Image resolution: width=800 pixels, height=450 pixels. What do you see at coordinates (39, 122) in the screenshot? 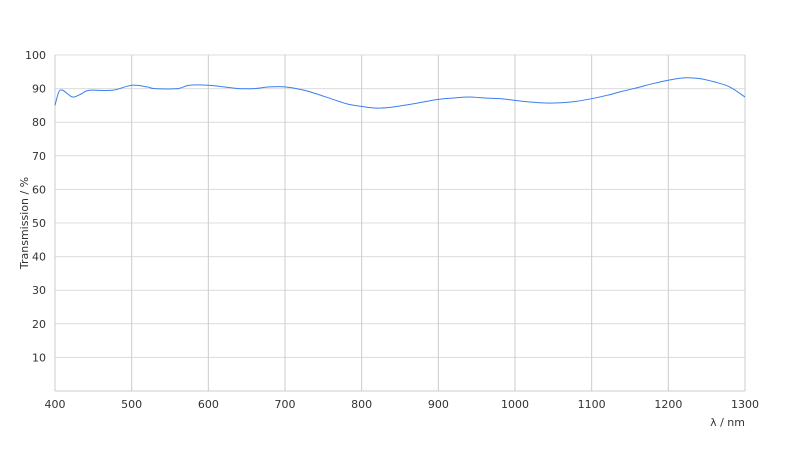
I see `y-tick-label: 80` at bounding box center [39, 122].